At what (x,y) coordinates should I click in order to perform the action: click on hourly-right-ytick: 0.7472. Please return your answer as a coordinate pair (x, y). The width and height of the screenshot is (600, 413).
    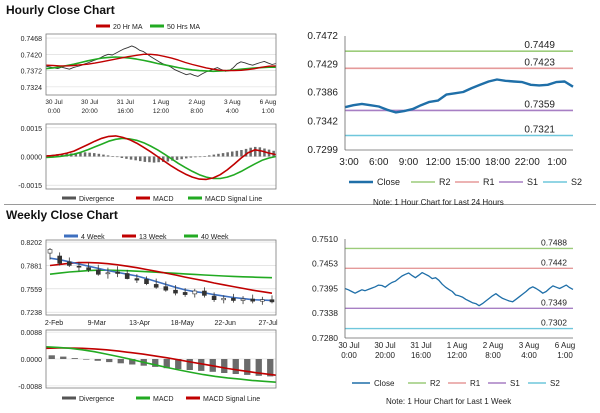
    Looking at the image, I should click on (322, 36).